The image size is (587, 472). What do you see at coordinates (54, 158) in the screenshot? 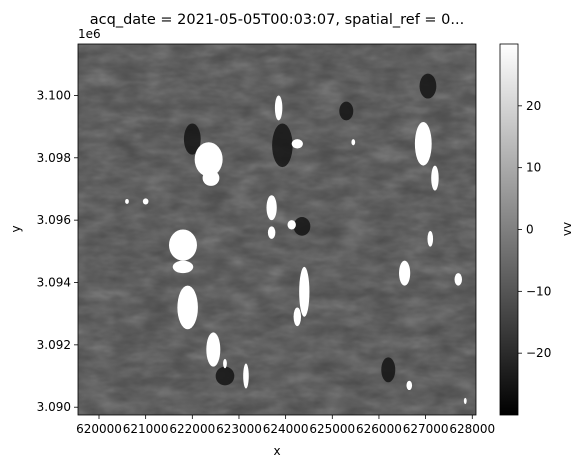
I see `y-tick-label: 3.098` at bounding box center [54, 158].